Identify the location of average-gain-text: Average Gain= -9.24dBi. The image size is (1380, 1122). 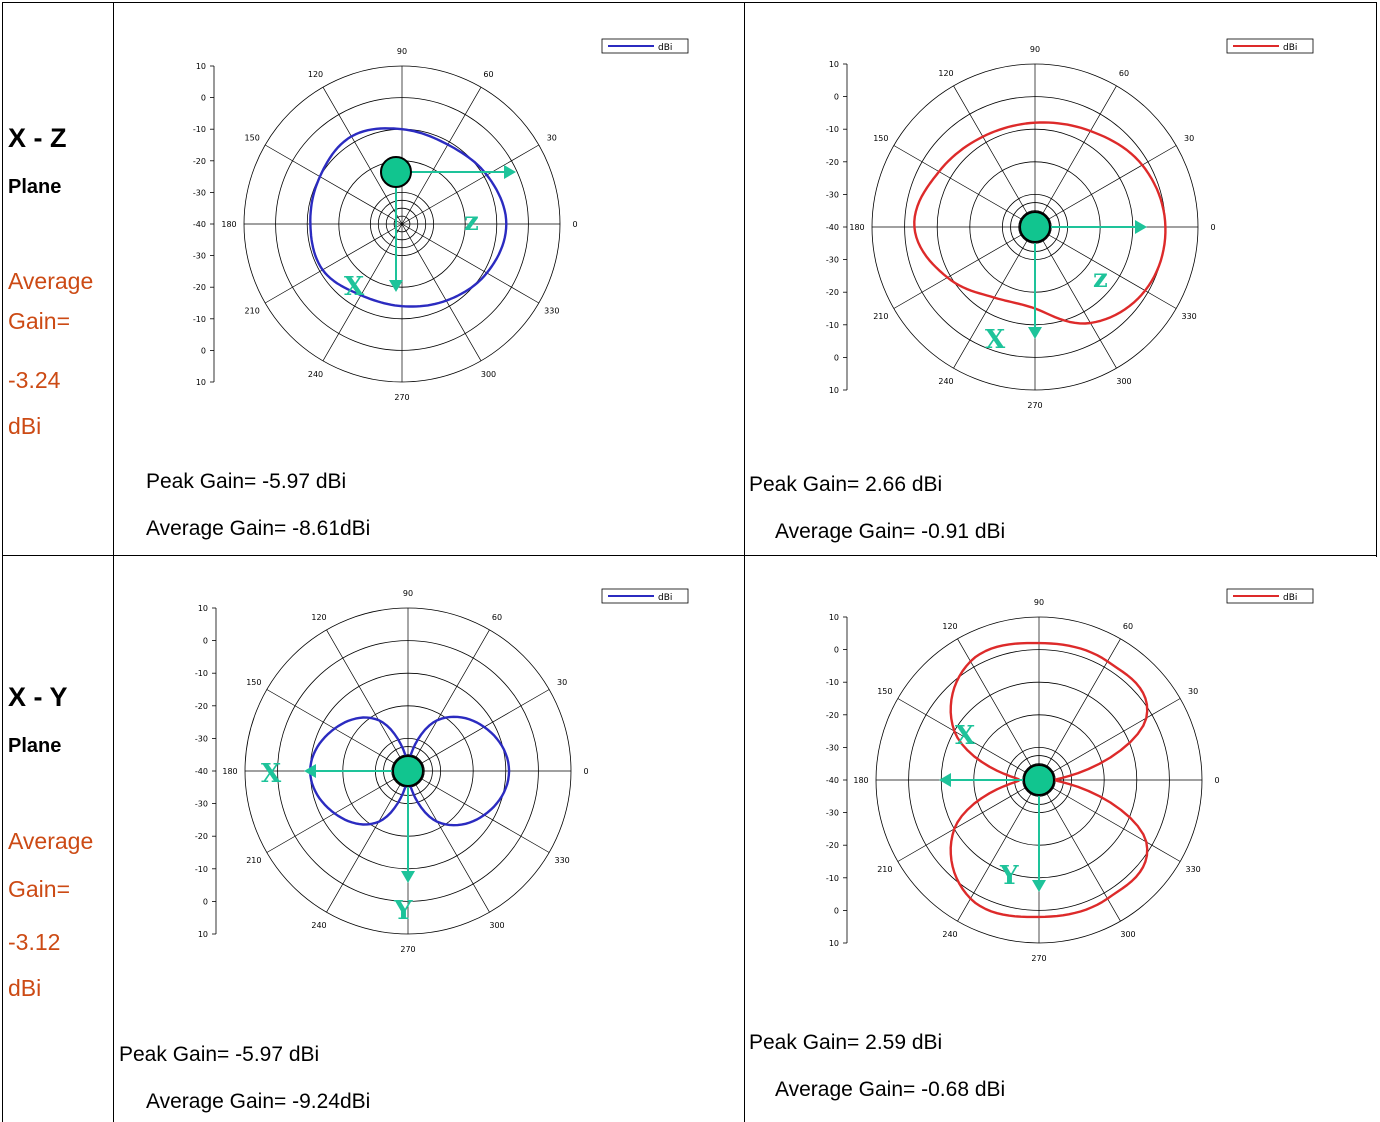
(258, 1101).